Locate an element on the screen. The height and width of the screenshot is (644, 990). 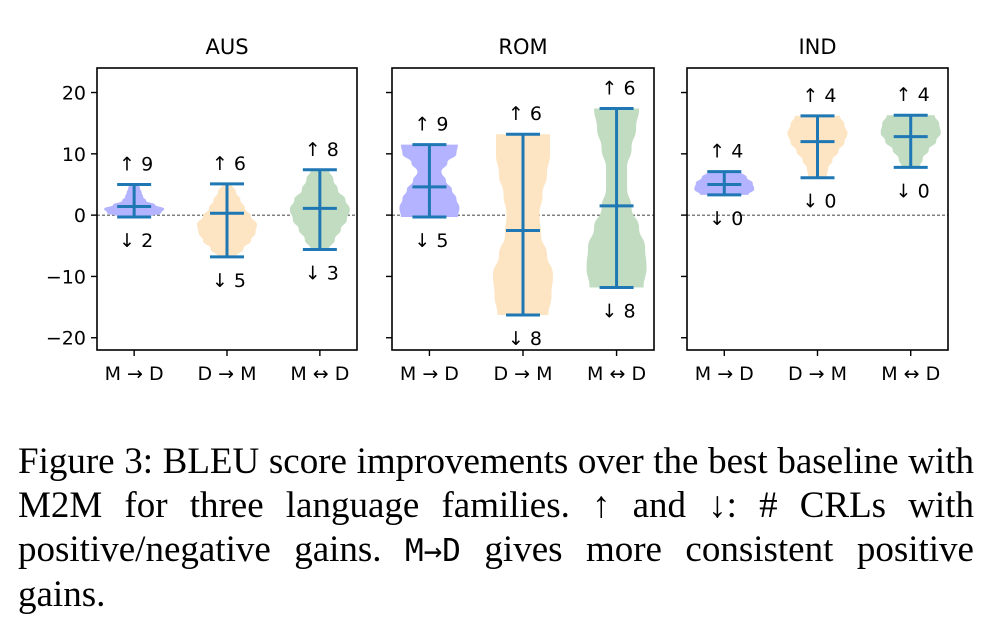
y-tick-label: −10 is located at coordinates (66, 277).